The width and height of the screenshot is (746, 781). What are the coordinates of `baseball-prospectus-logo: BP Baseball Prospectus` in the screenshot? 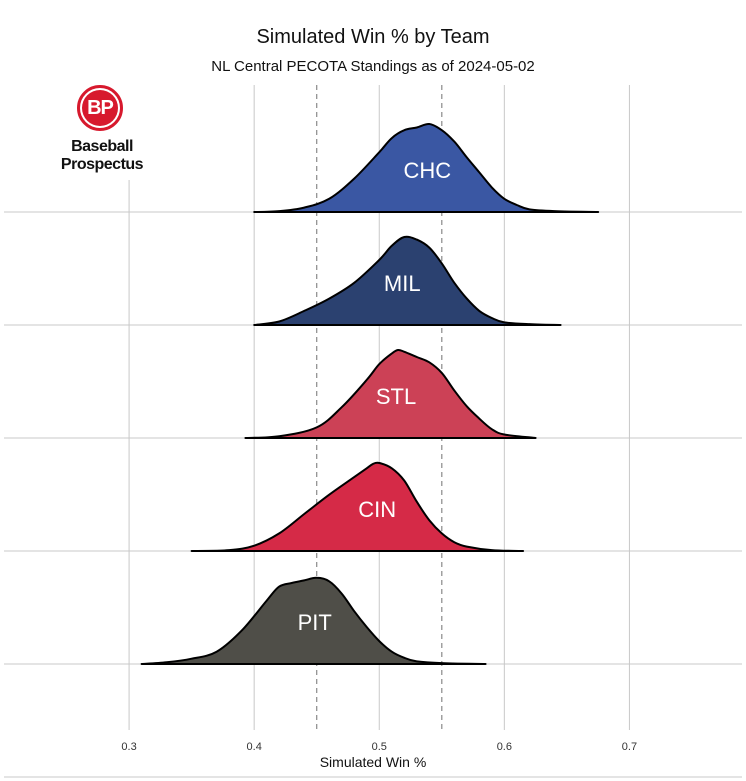 It's located at (104, 130).